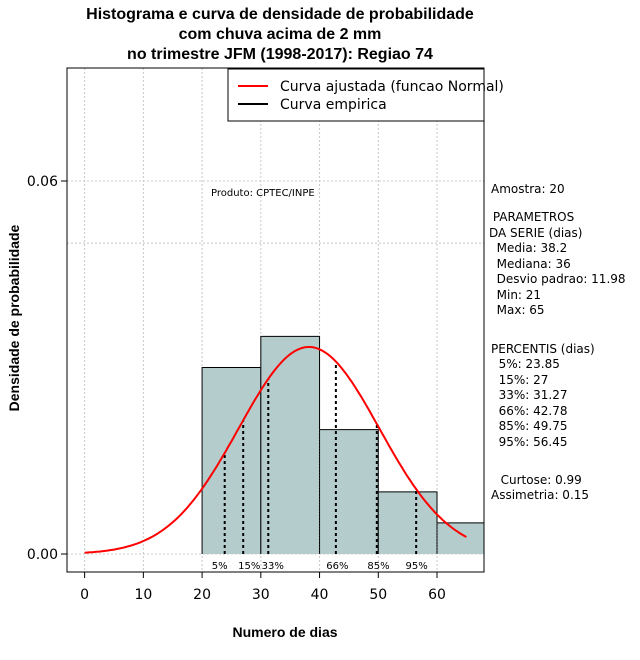 The image size is (640, 660). Describe the element at coordinates (263, 193) in the screenshot. I see `credit-annotation: Produto: CPTEC/INPE` at that location.